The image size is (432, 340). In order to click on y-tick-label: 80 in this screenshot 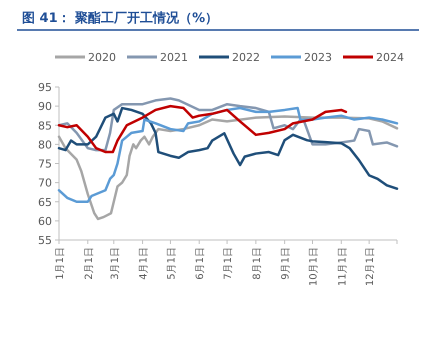, I will do `click(45, 145)`.